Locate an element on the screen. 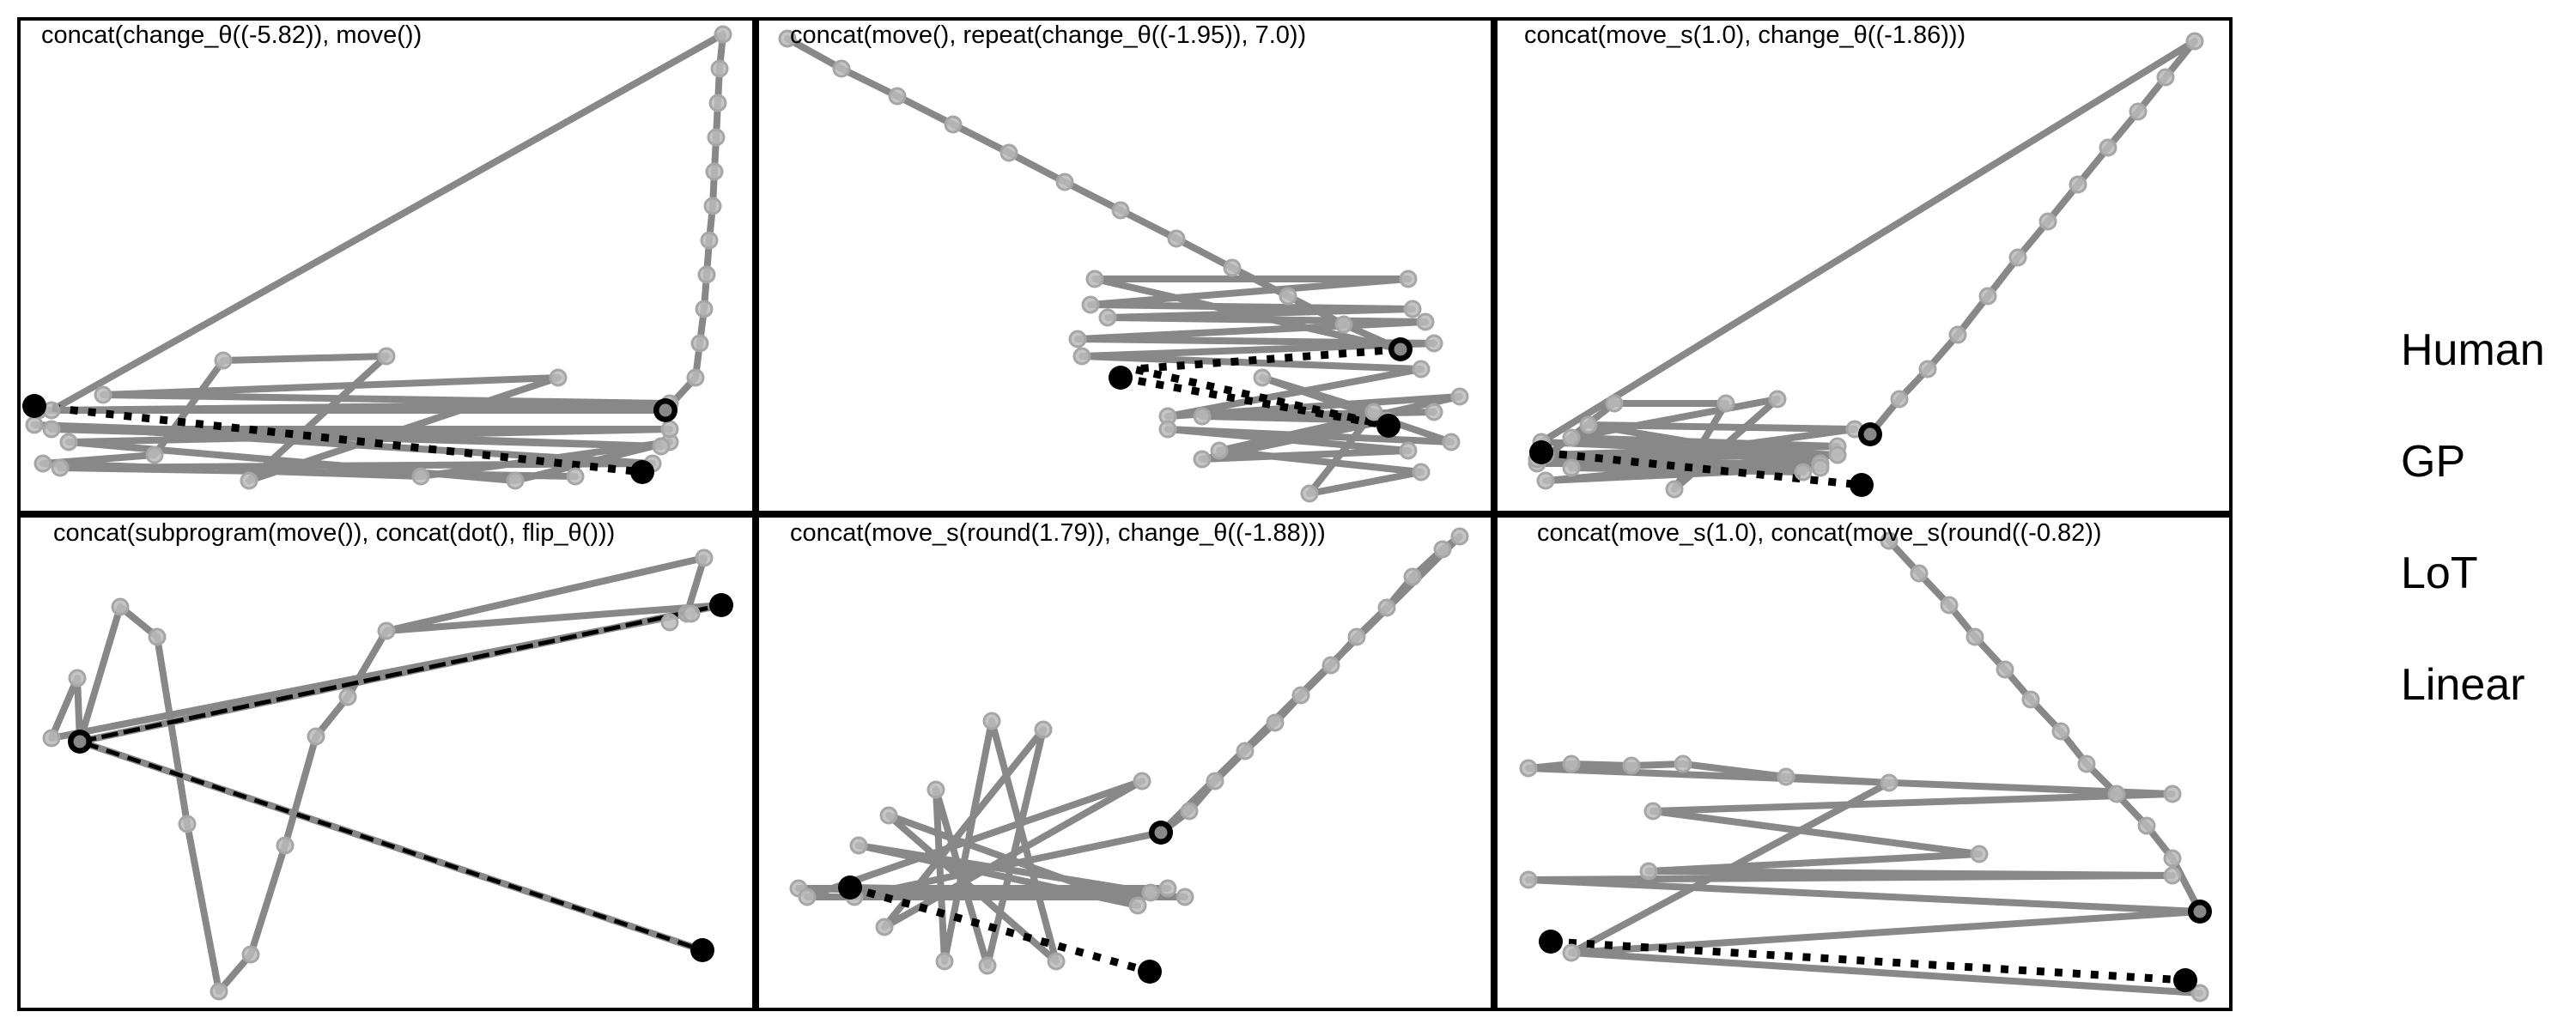  panel-4-drawing is located at coordinates (388, 774).